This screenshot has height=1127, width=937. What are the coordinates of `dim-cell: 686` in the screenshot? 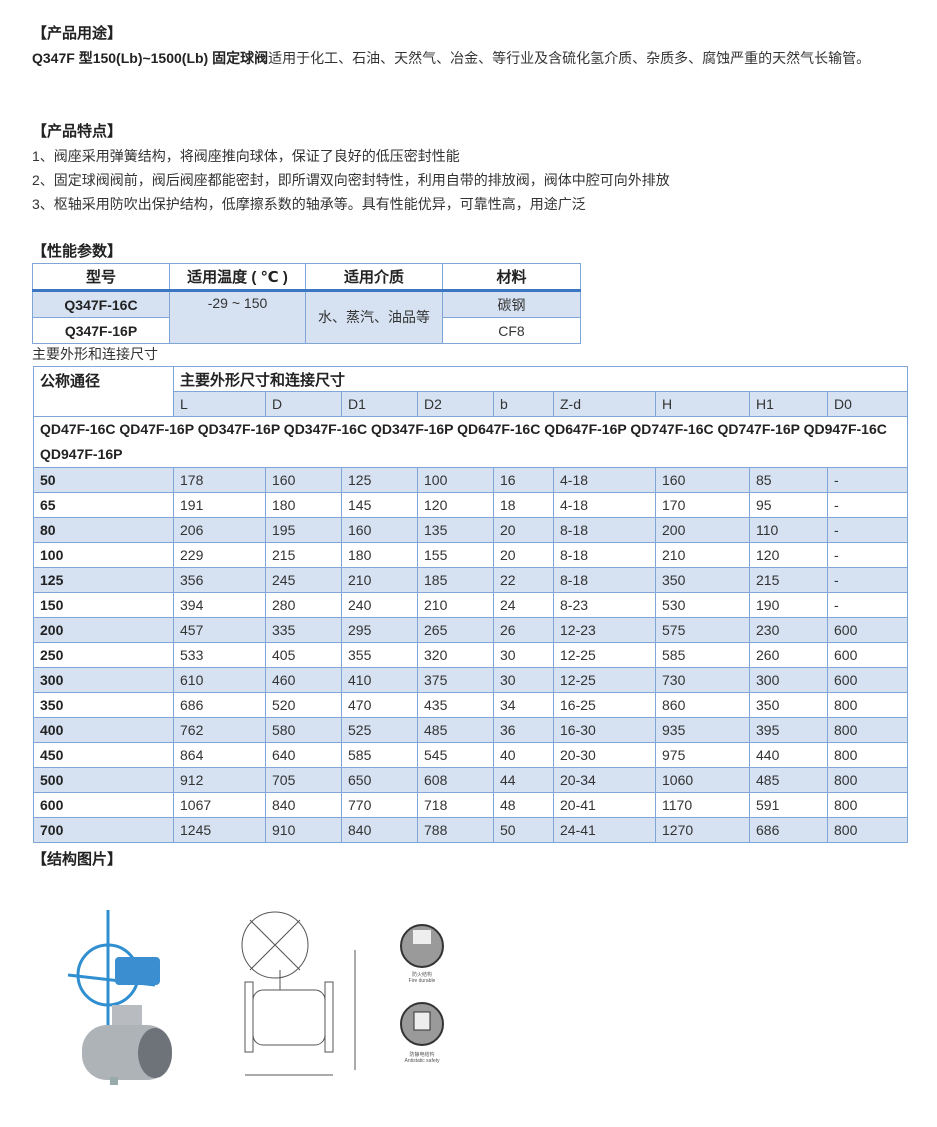 It's located at (219, 705).